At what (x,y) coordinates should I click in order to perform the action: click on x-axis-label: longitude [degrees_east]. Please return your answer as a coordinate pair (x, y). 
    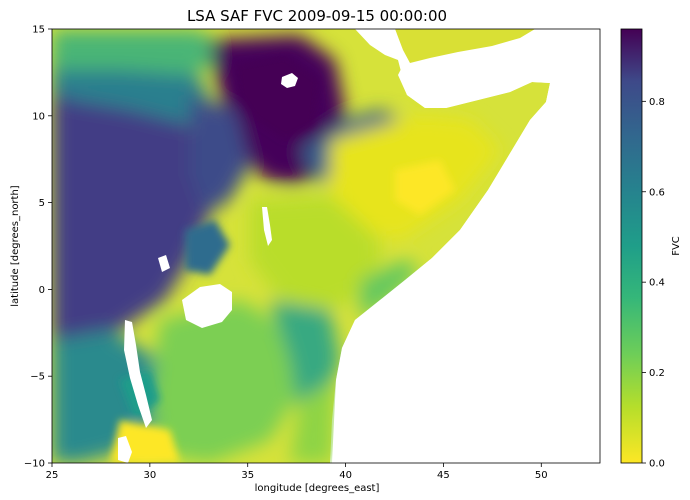
    Looking at the image, I should click on (317, 488).